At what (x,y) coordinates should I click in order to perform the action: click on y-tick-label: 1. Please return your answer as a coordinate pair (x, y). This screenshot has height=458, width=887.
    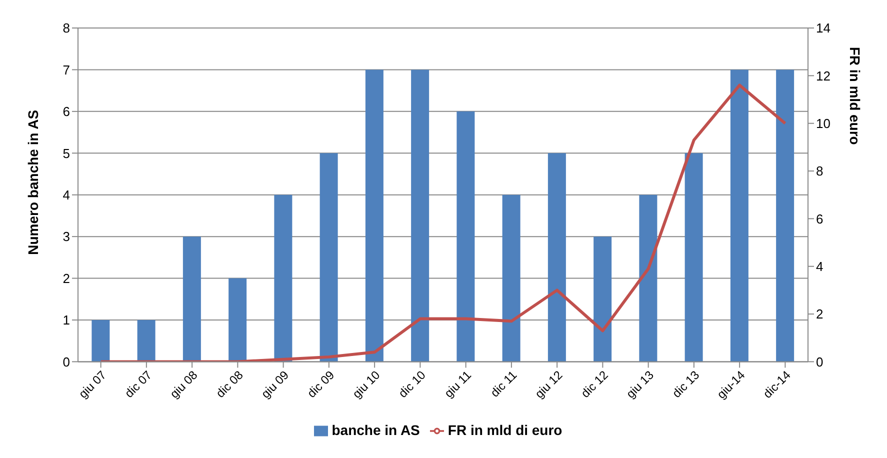
    Looking at the image, I should click on (66, 320).